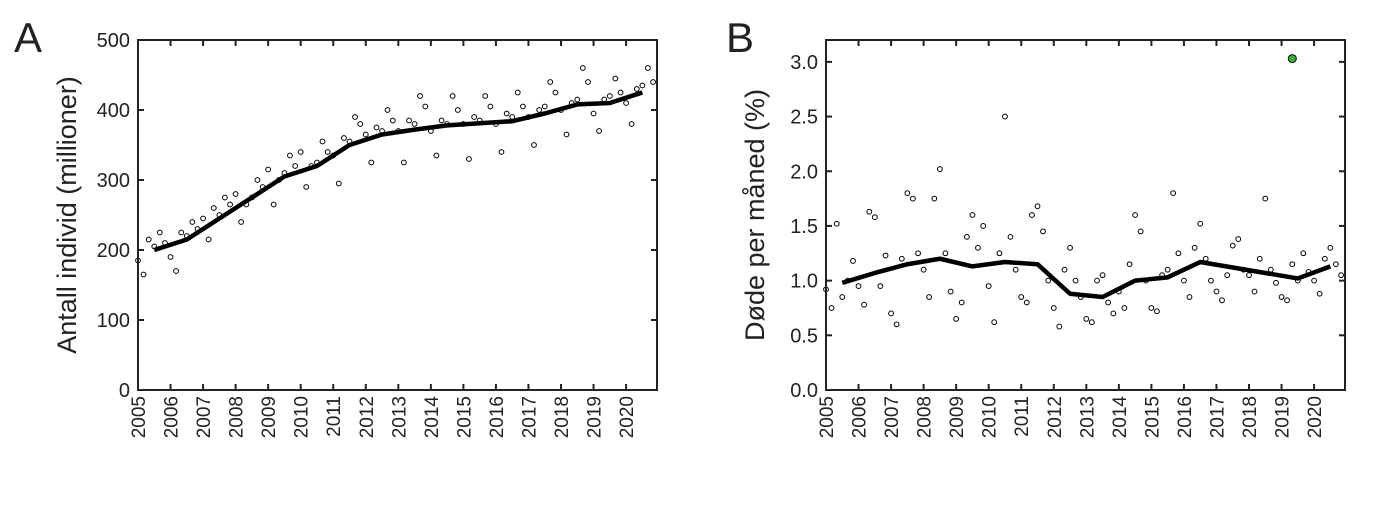  What do you see at coordinates (957, 417) in the screenshot?
I see `x-tick-label: 2009` at bounding box center [957, 417].